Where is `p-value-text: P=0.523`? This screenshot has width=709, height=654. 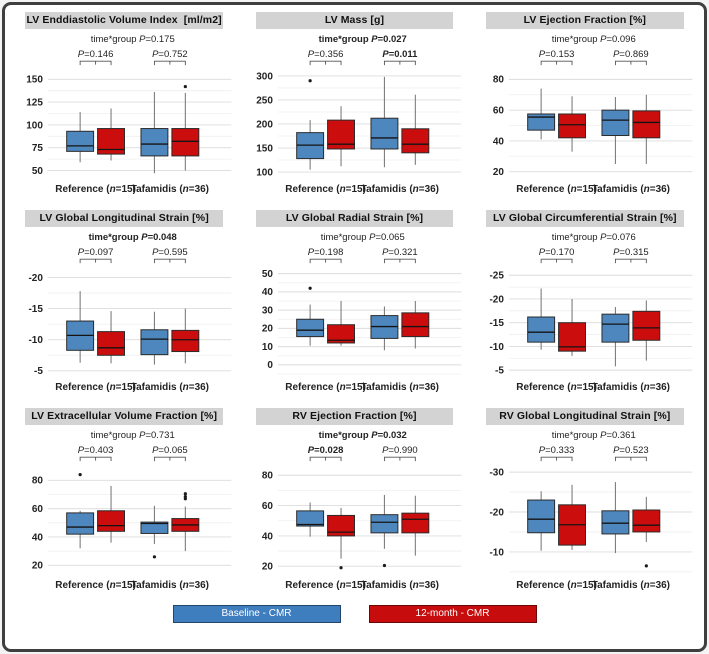
p-value-text: P=0.523 is located at coordinates (631, 450).